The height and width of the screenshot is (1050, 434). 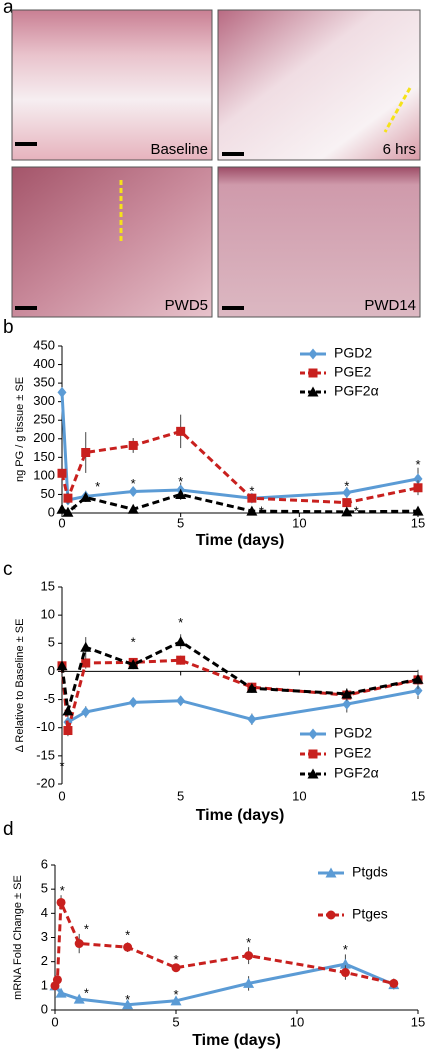 I want to click on histology-image: 6 hrs, so click(x=319, y=85).